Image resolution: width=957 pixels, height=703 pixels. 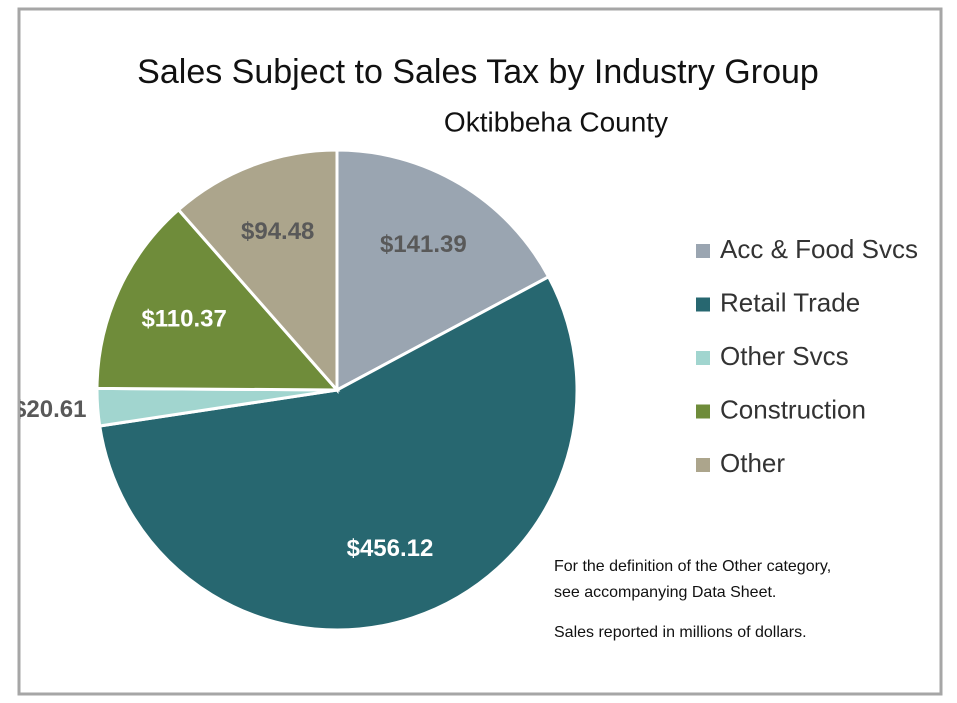 What do you see at coordinates (752, 463) in the screenshot?
I see `legend-label: Other` at bounding box center [752, 463].